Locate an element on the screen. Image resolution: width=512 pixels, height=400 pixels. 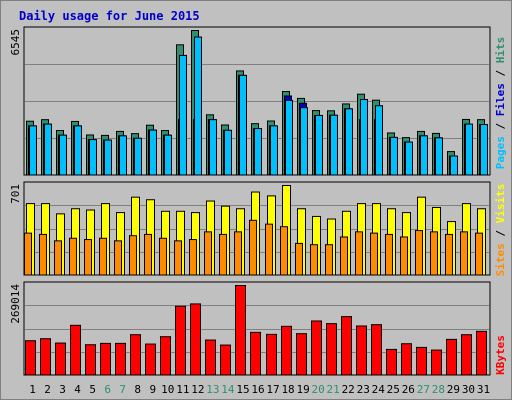
legend-visits-panel: Sites / Visits is located at coordinates (500, 230).